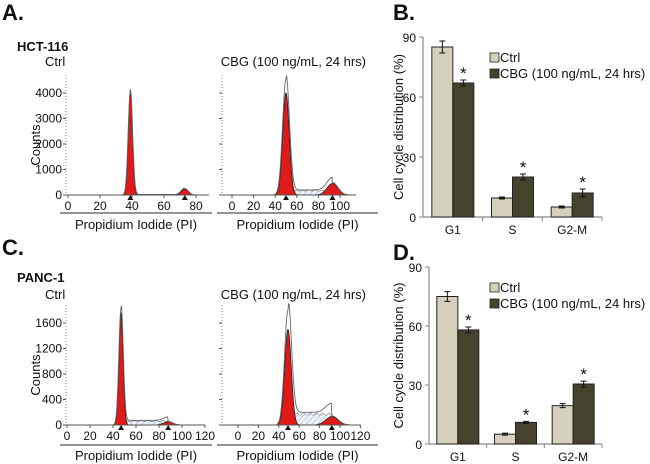 The image size is (650, 464). What do you see at coordinates (526, 433) in the screenshot?
I see `bar-cbg-s` at bounding box center [526, 433].